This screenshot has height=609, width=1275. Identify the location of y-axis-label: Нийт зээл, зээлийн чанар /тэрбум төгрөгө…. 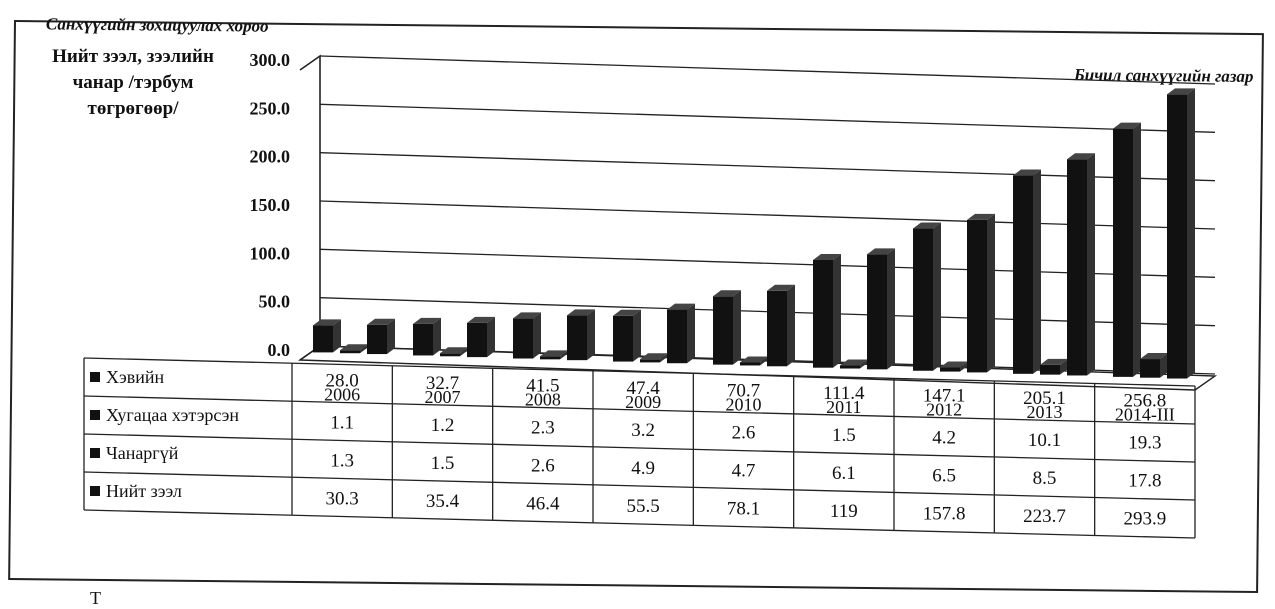
(133, 82).